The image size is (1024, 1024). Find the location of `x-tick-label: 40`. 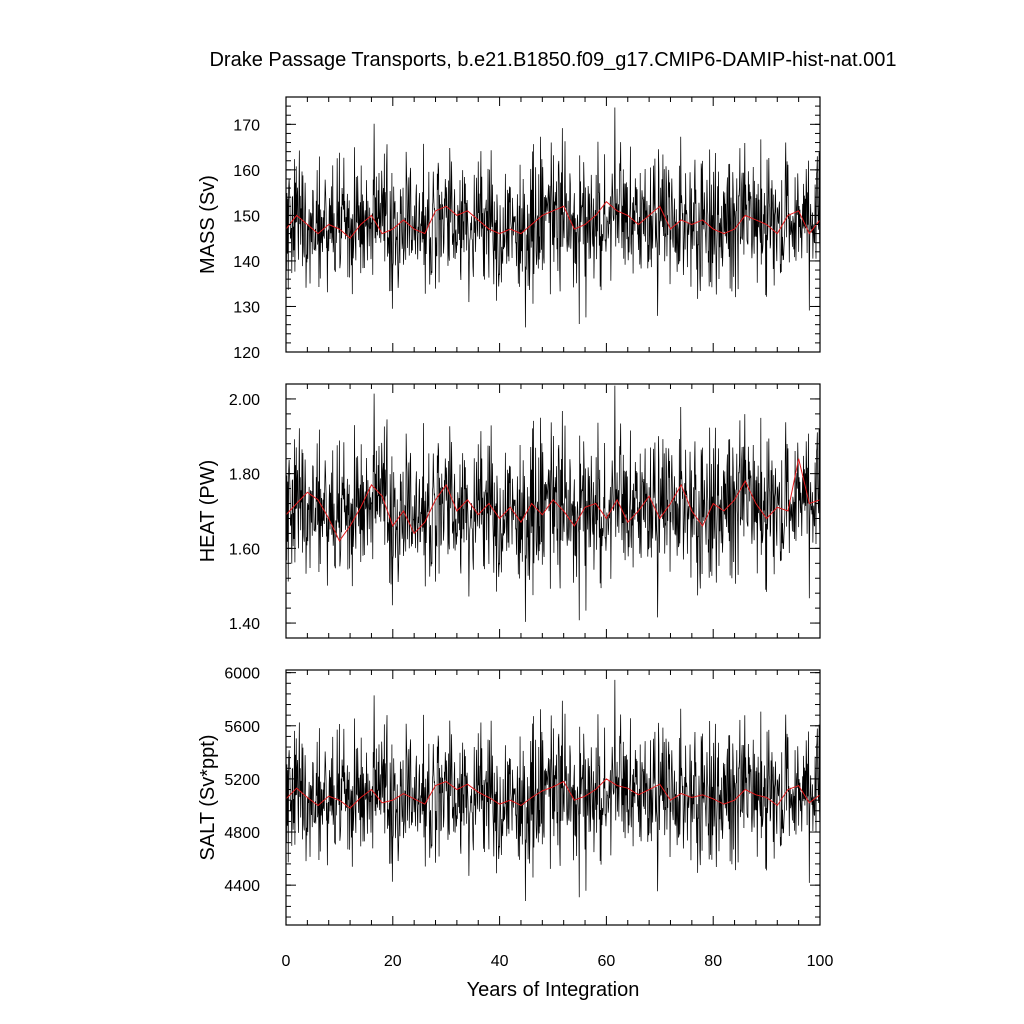

x-tick-label: 40 is located at coordinates (500, 961).